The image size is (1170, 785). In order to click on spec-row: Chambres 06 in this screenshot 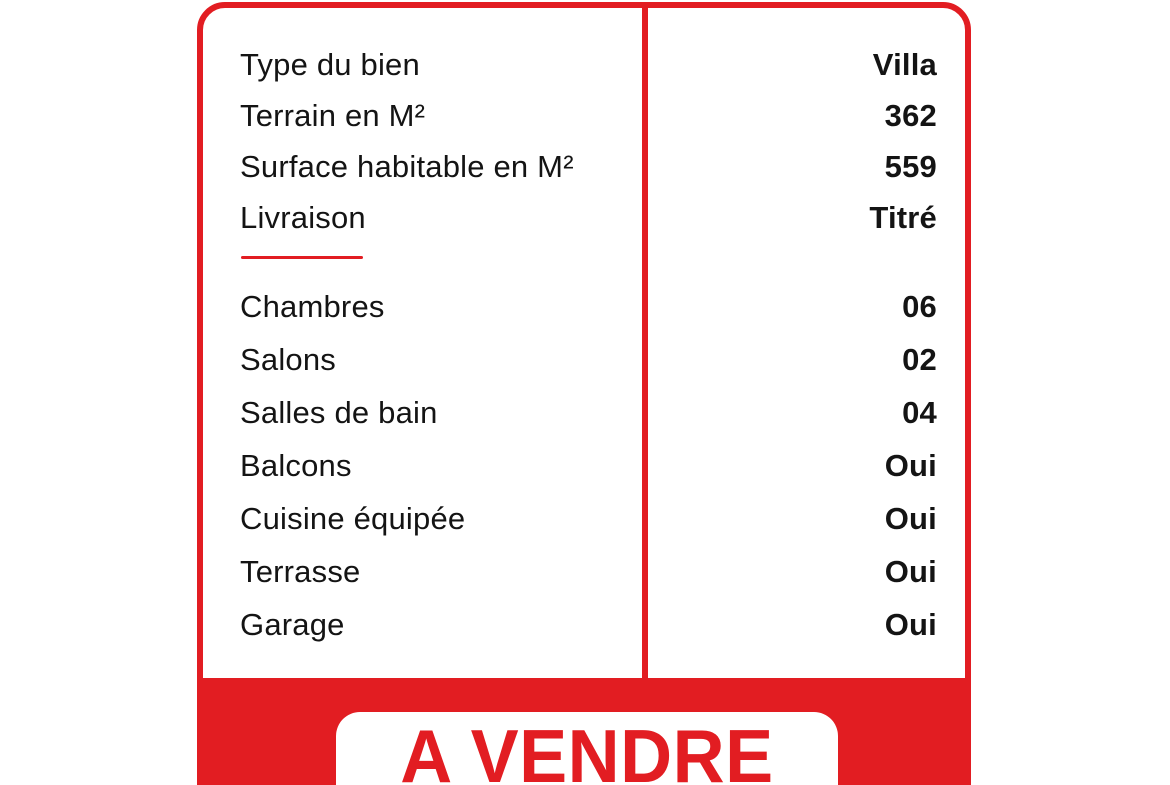, I will do `click(584, 306)`.